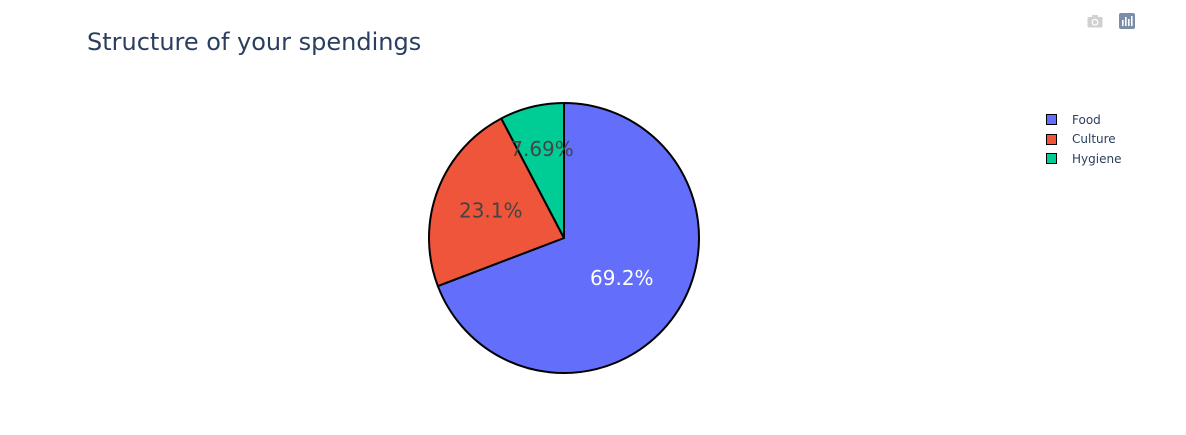  I want to click on pie-slices, so click(564, 238).